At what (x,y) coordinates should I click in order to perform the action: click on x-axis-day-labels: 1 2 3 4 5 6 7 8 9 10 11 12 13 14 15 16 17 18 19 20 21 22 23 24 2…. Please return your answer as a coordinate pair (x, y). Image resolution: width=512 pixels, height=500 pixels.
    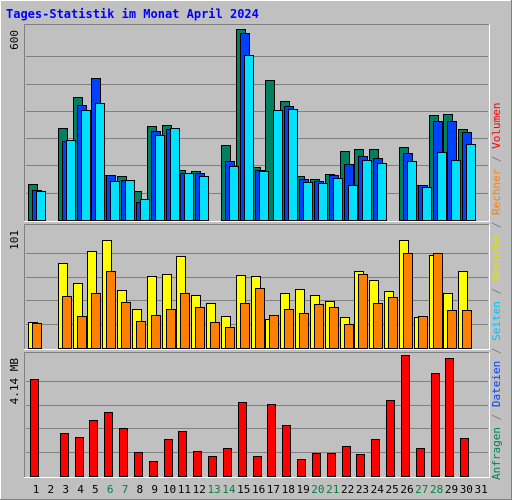
    Looking at the image, I should click on (260, 489).